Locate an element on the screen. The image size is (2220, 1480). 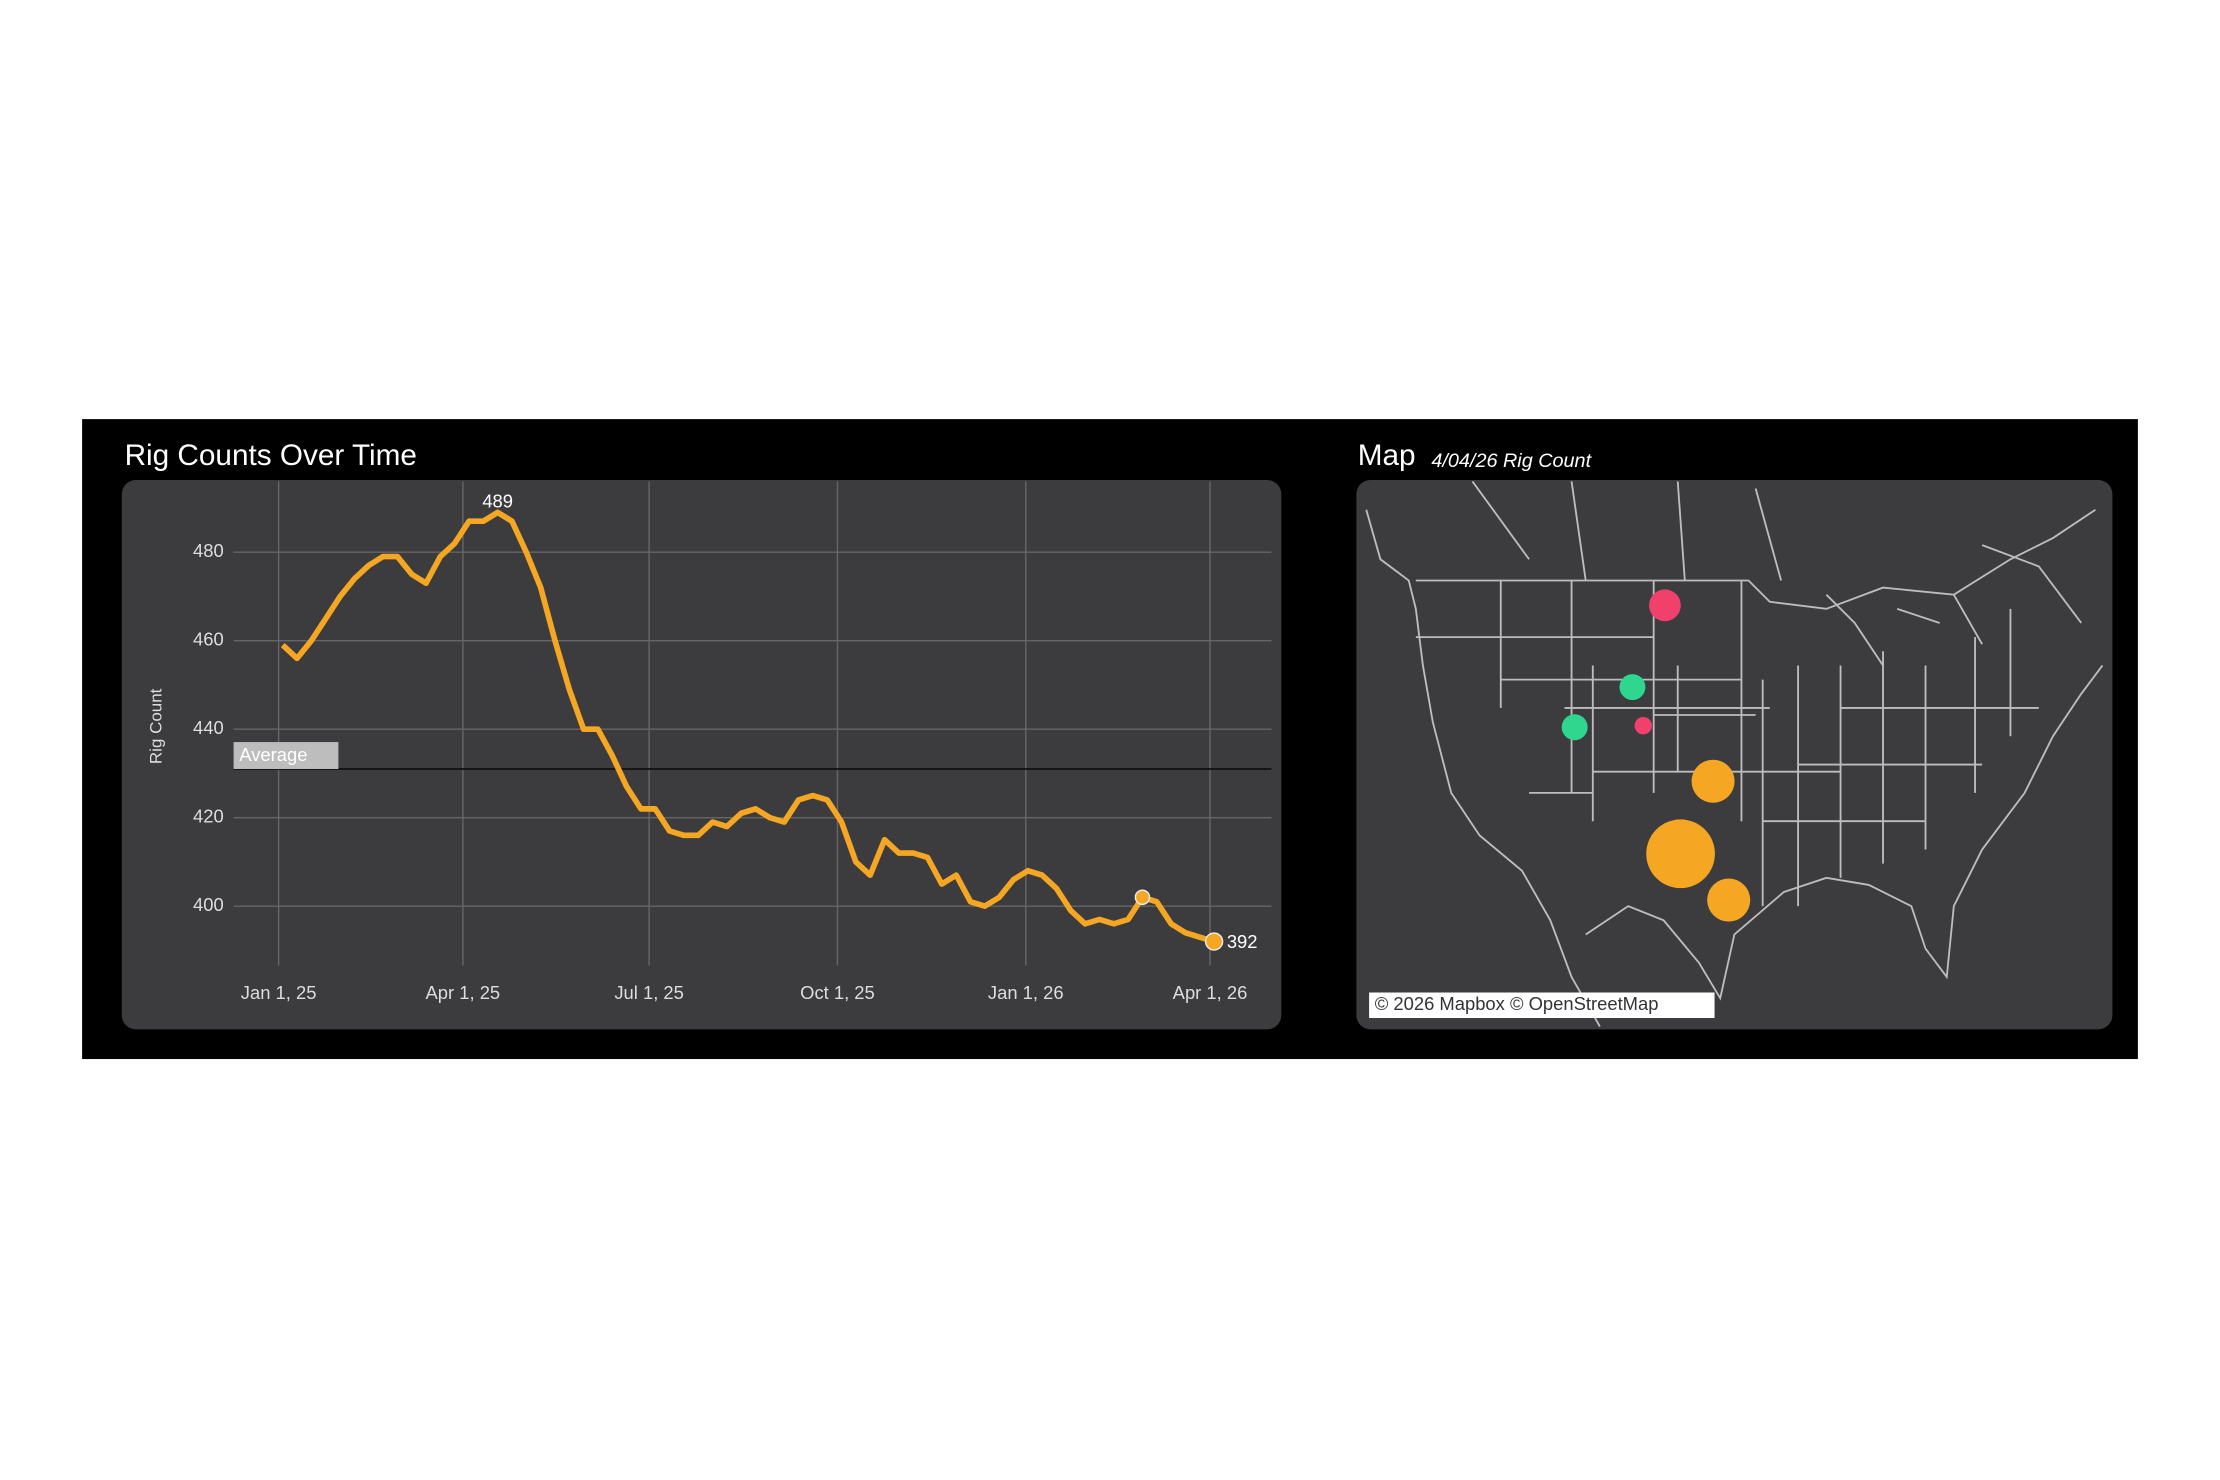
y-tick-label: 400 is located at coordinates (208, 904).